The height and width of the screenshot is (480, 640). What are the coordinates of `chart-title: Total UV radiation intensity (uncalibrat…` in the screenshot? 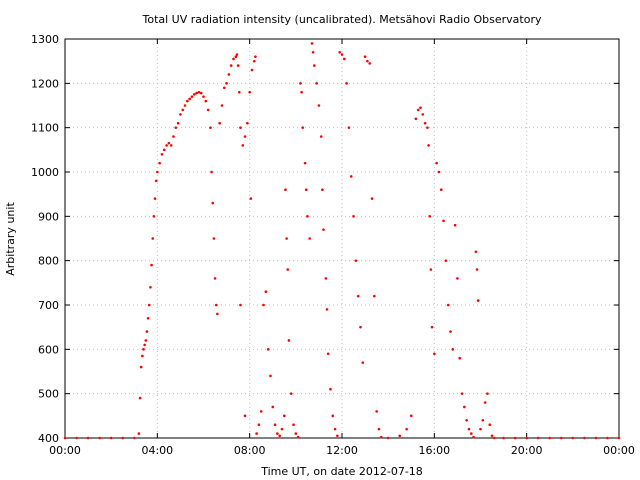 It's located at (342, 19).